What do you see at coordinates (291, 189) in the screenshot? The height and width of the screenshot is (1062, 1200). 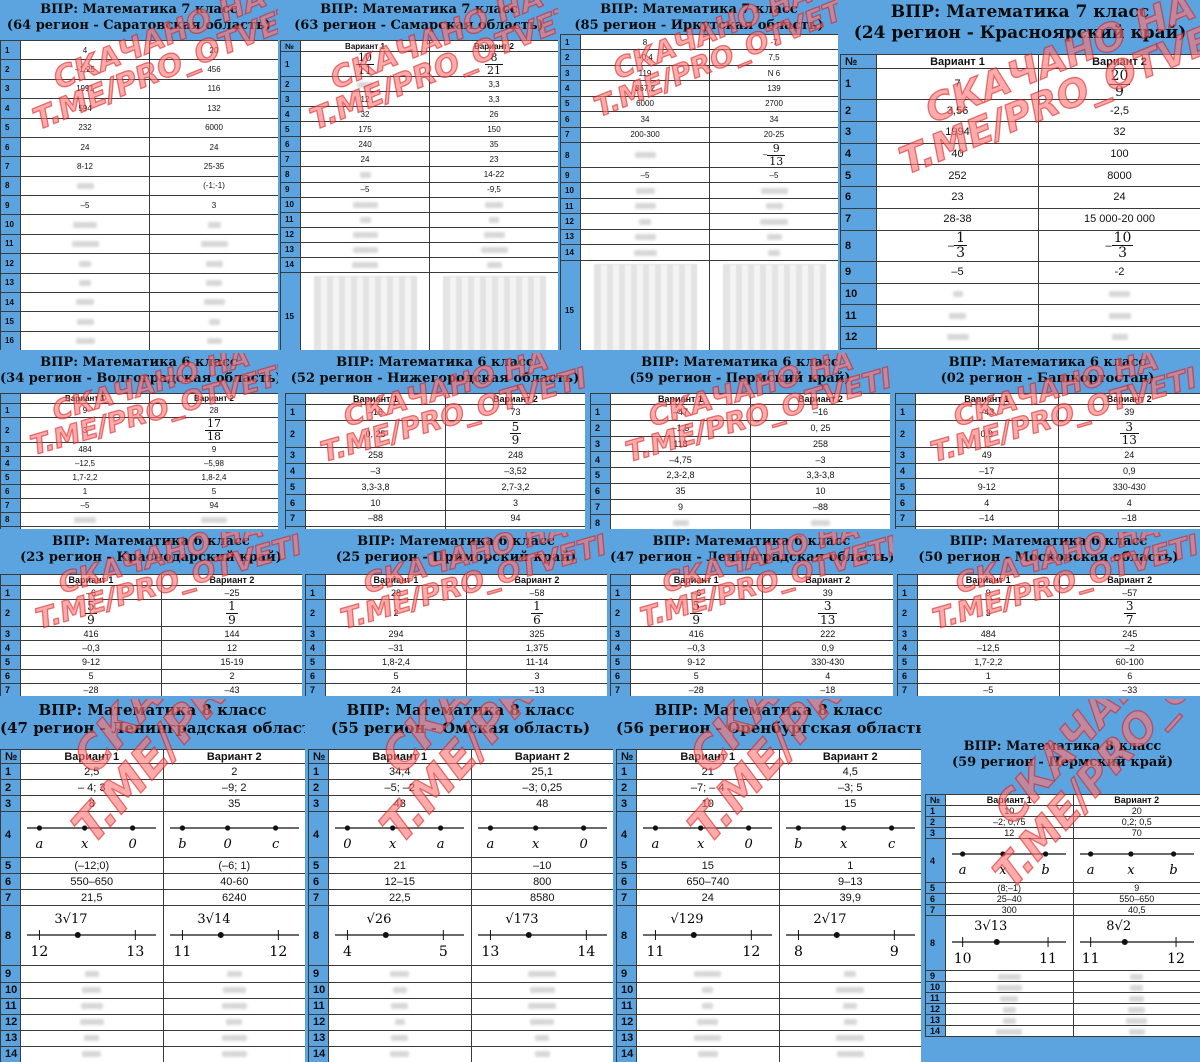 I see `task-number: 9` at bounding box center [291, 189].